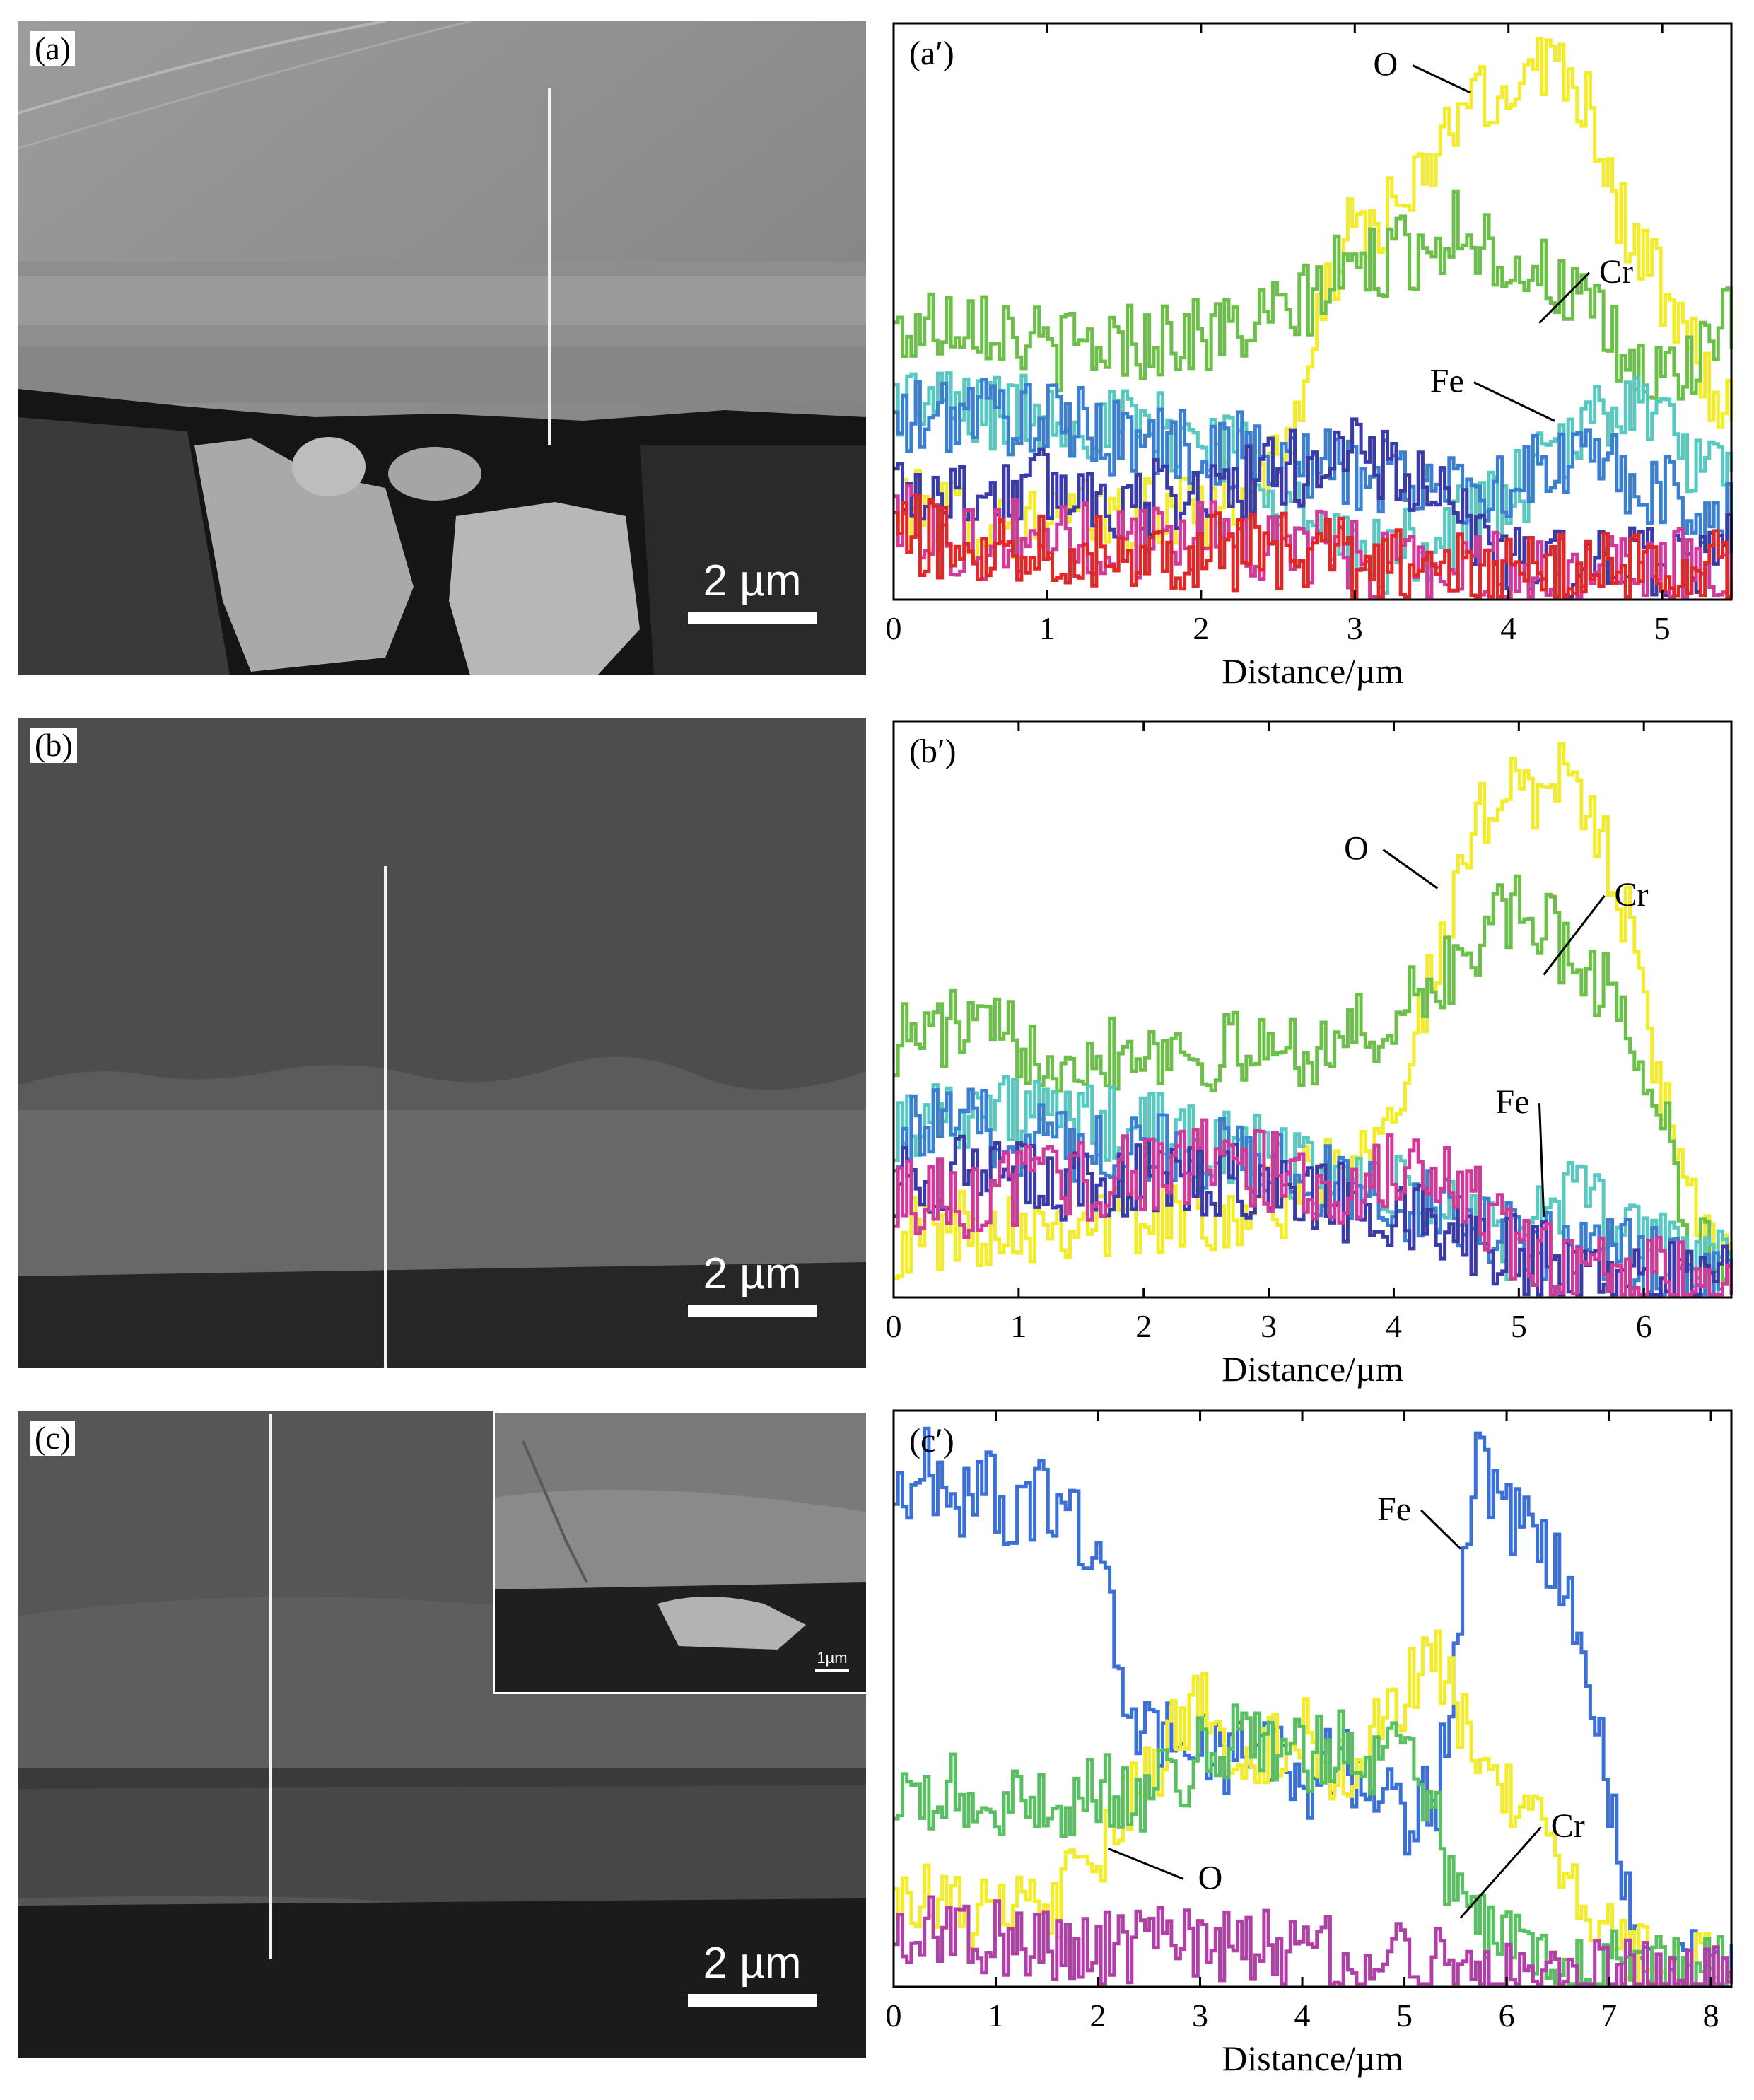 Image resolution: width=1754 pixels, height=2100 pixels. I want to click on scale-bar-label-c: 2 µm, so click(752, 1964).